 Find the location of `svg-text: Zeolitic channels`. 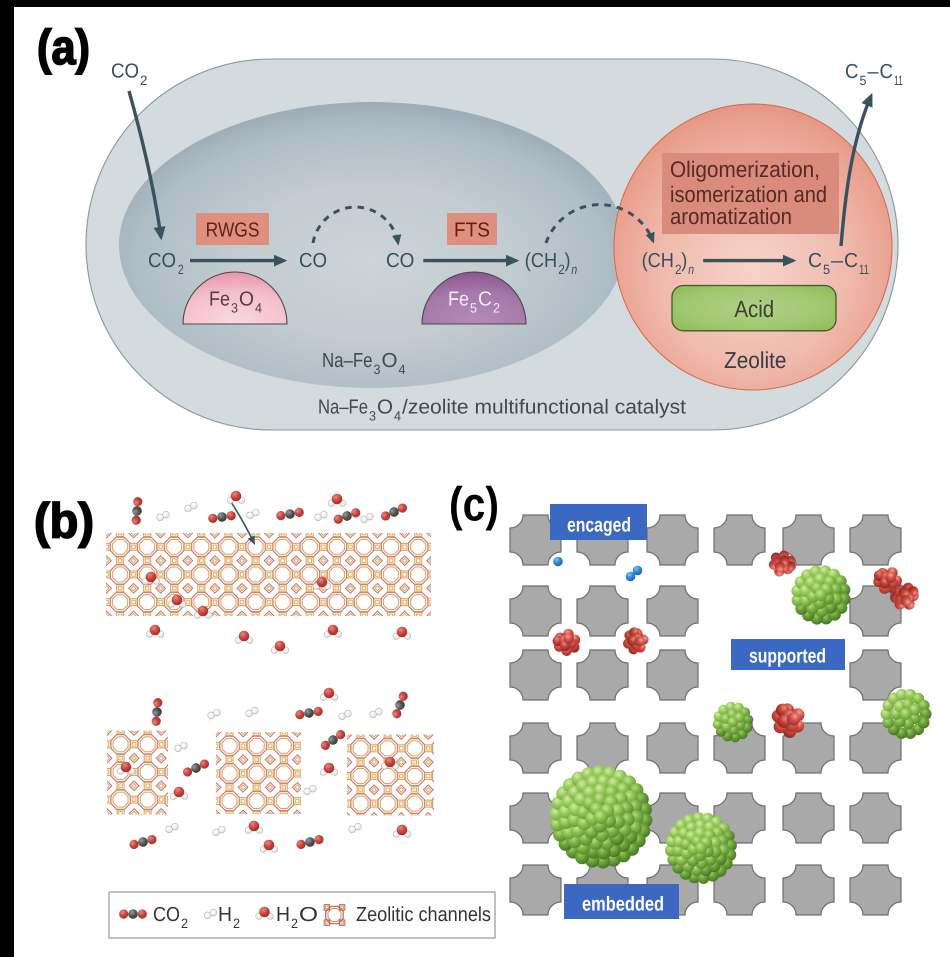

svg-text: Zeolitic channels is located at coordinates (423, 915).